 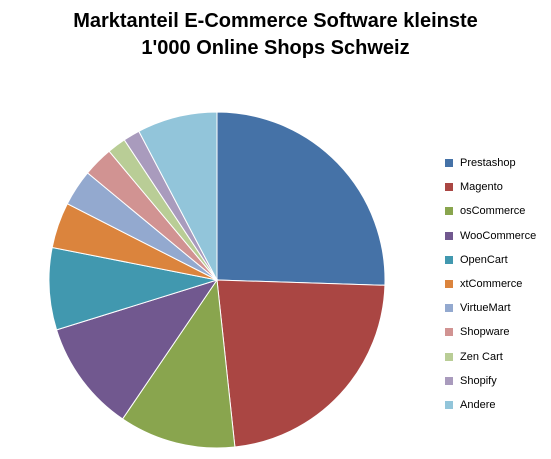 I want to click on legend-label: Magento, so click(x=481, y=187).